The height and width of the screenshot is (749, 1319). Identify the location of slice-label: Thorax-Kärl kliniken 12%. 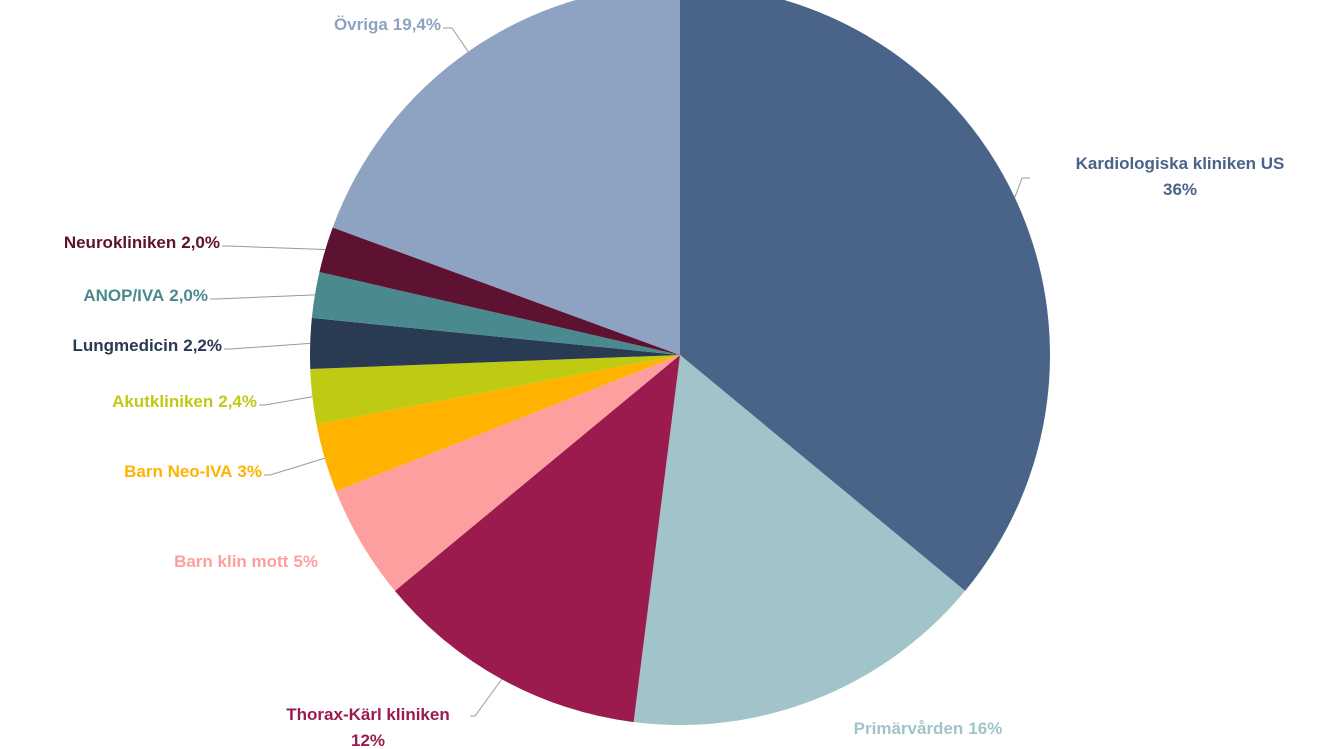
(367, 727).